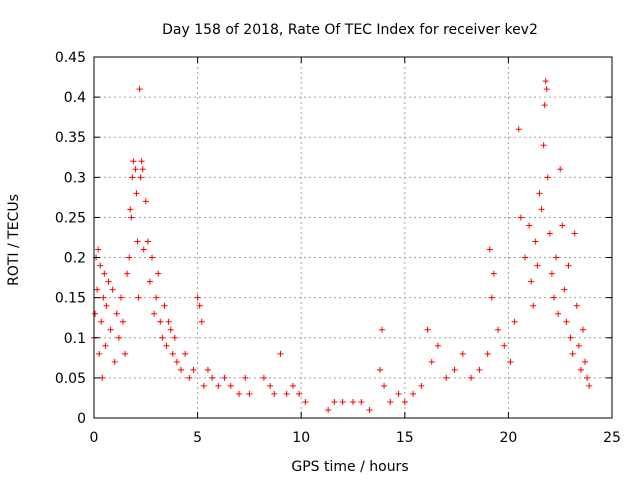  Describe the element at coordinates (94, 438) in the screenshot. I see `x-tick-label: 0` at that location.